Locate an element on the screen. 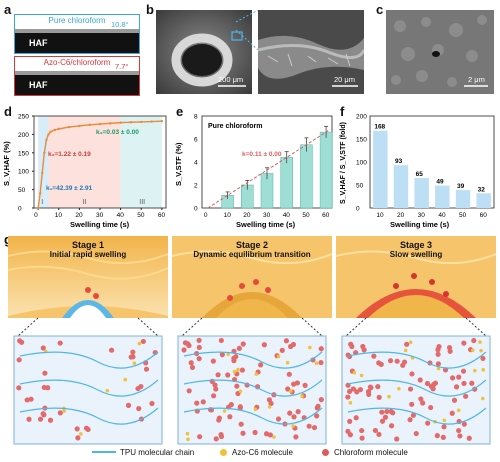 The height and width of the screenshot is (462, 500). panel-label-a: a is located at coordinates (8, 9).